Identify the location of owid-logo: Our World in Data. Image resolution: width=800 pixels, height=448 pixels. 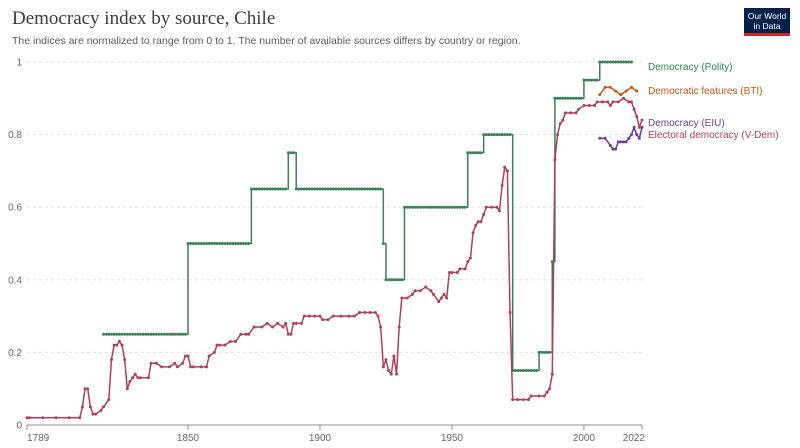
(767, 22).